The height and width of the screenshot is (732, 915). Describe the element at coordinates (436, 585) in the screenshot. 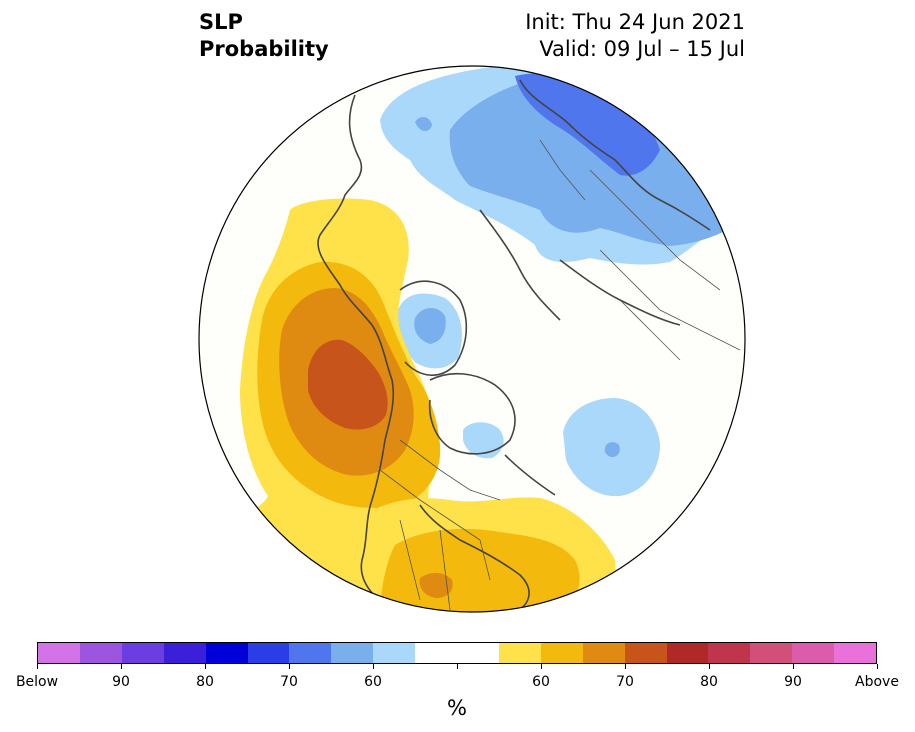

I see `above-normal-70-east` at that location.